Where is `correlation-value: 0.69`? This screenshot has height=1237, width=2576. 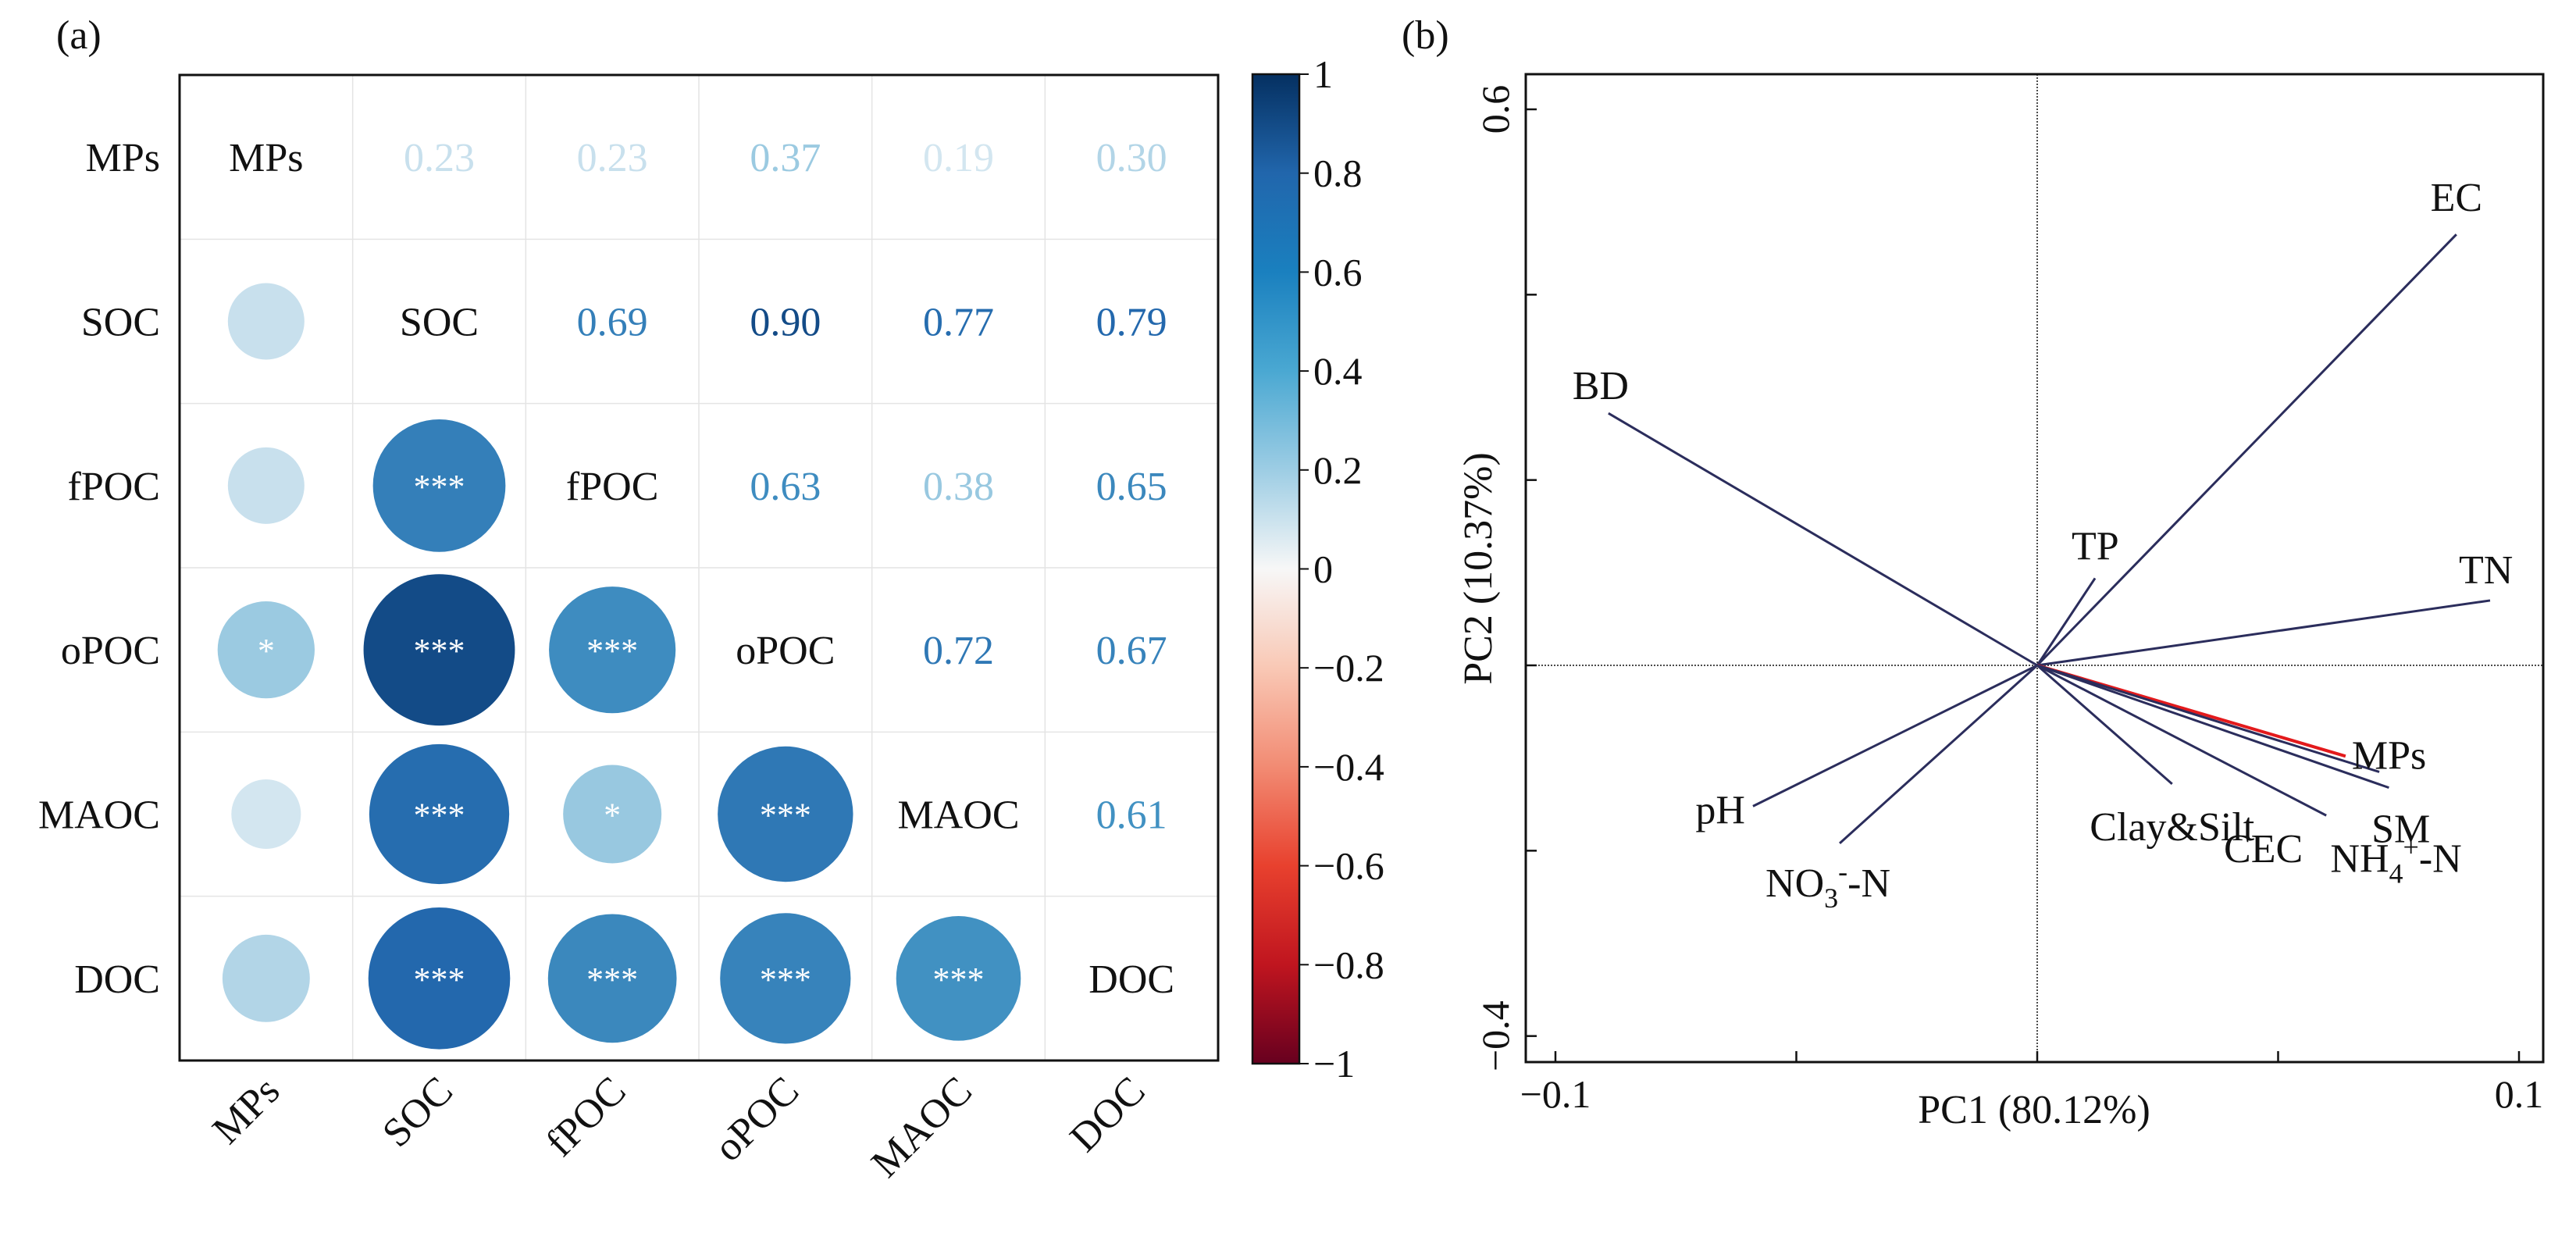 correlation-value: 0.69 is located at coordinates (612, 323).